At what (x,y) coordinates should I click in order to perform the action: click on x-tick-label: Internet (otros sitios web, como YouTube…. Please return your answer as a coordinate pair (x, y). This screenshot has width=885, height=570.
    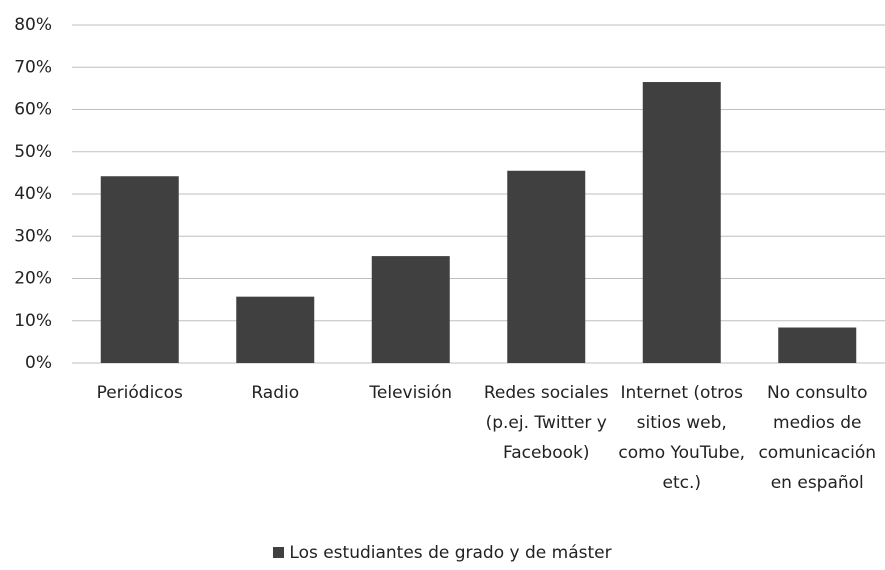
    Looking at the image, I should click on (682, 438).